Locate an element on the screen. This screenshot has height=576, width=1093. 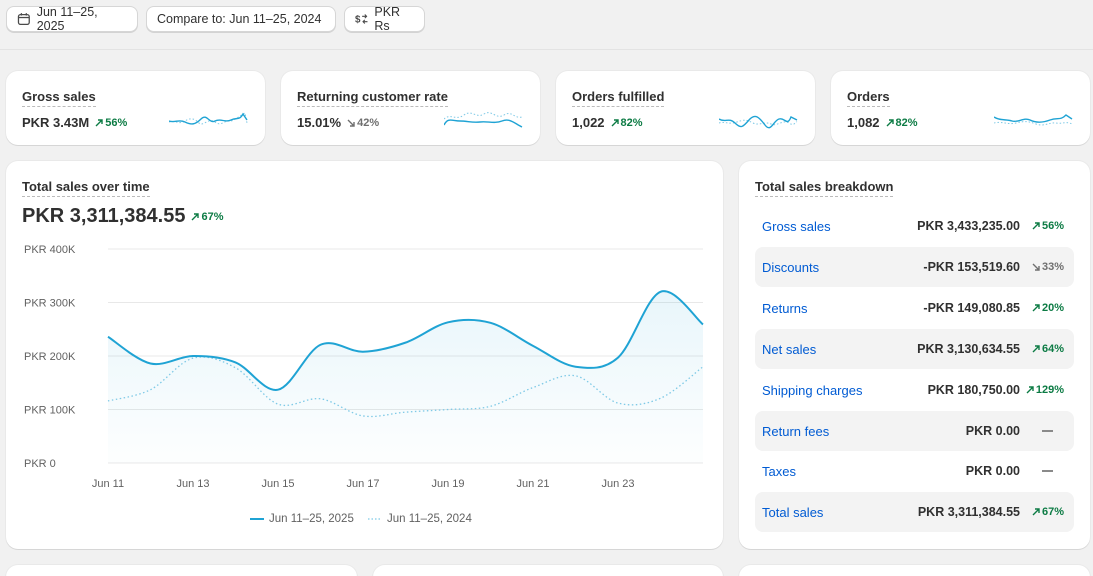
compare-label: Compare to: Jun 11–25, 2024 is located at coordinates (239, 19).